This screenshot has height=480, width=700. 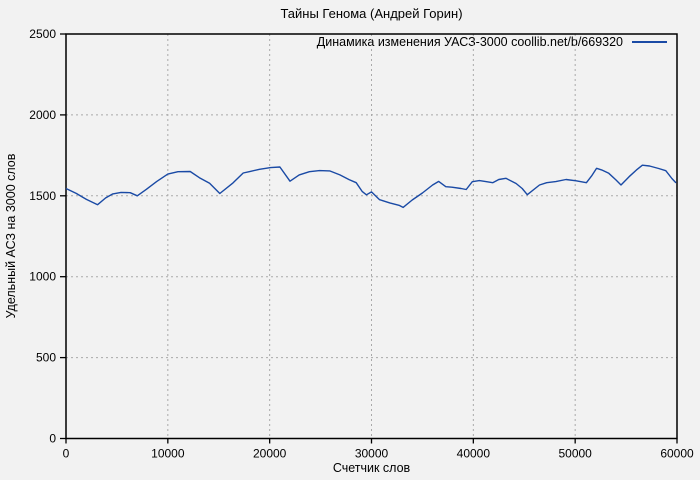 What do you see at coordinates (42, 196) in the screenshot?
I see `y-tick-label: 1500` at bounding box center [42, 196].